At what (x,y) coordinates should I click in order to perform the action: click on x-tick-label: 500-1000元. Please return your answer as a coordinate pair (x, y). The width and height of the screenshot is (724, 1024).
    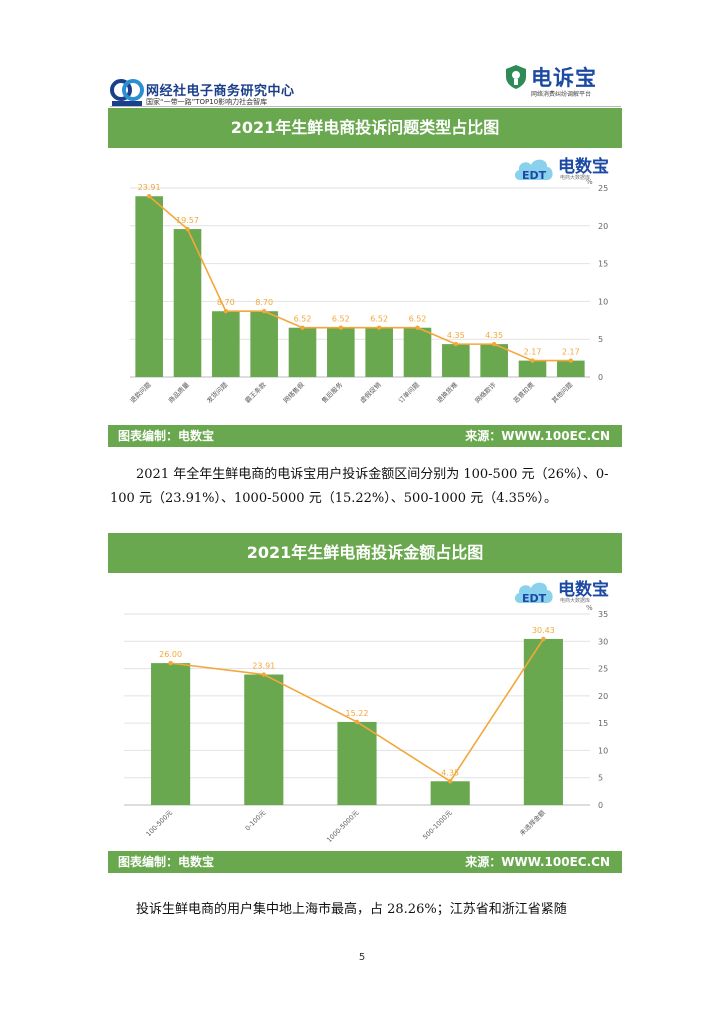
    Looking at the image, I should click on (437, 824).